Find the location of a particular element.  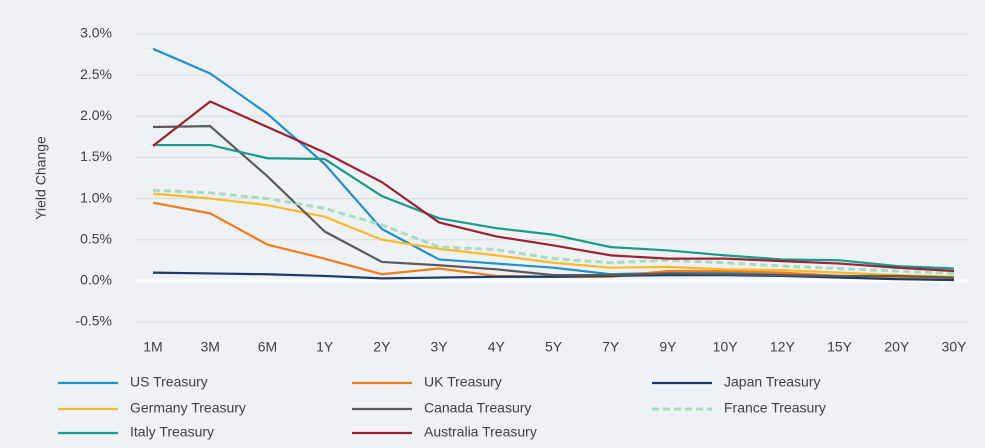

x-tick-label: 3Y is located at coordinates (440, 347).